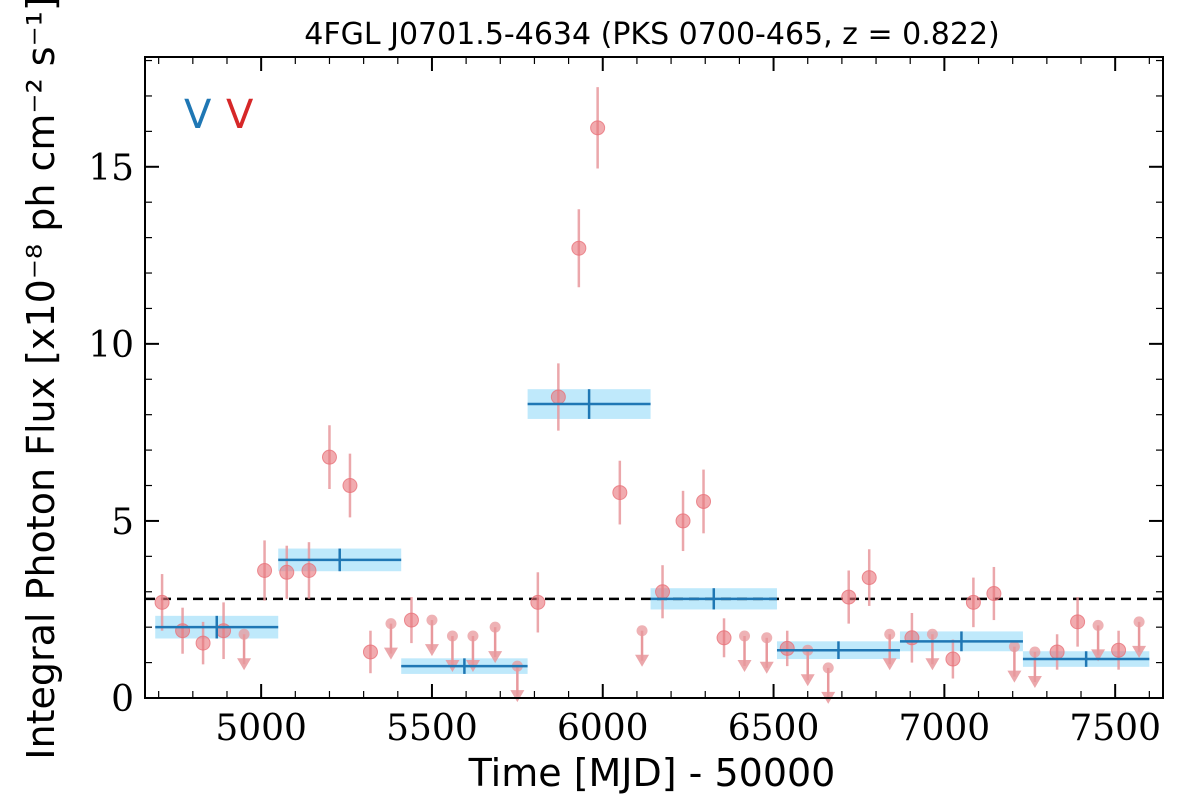 This screenshot has height=800, width=1200. I want to click on x-tick-label: 6500, so click(774, 728).